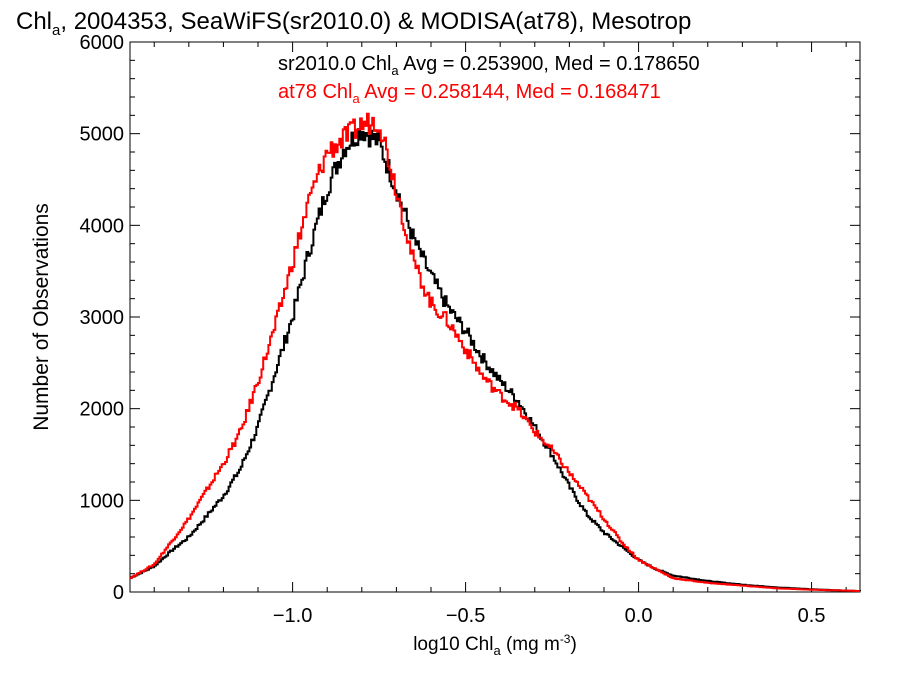 The width and height of the screenshot is (900, 675). Describe the element at coordinates (118, 593) in the screenshot. I see `y-tick-label: 0` at that location.